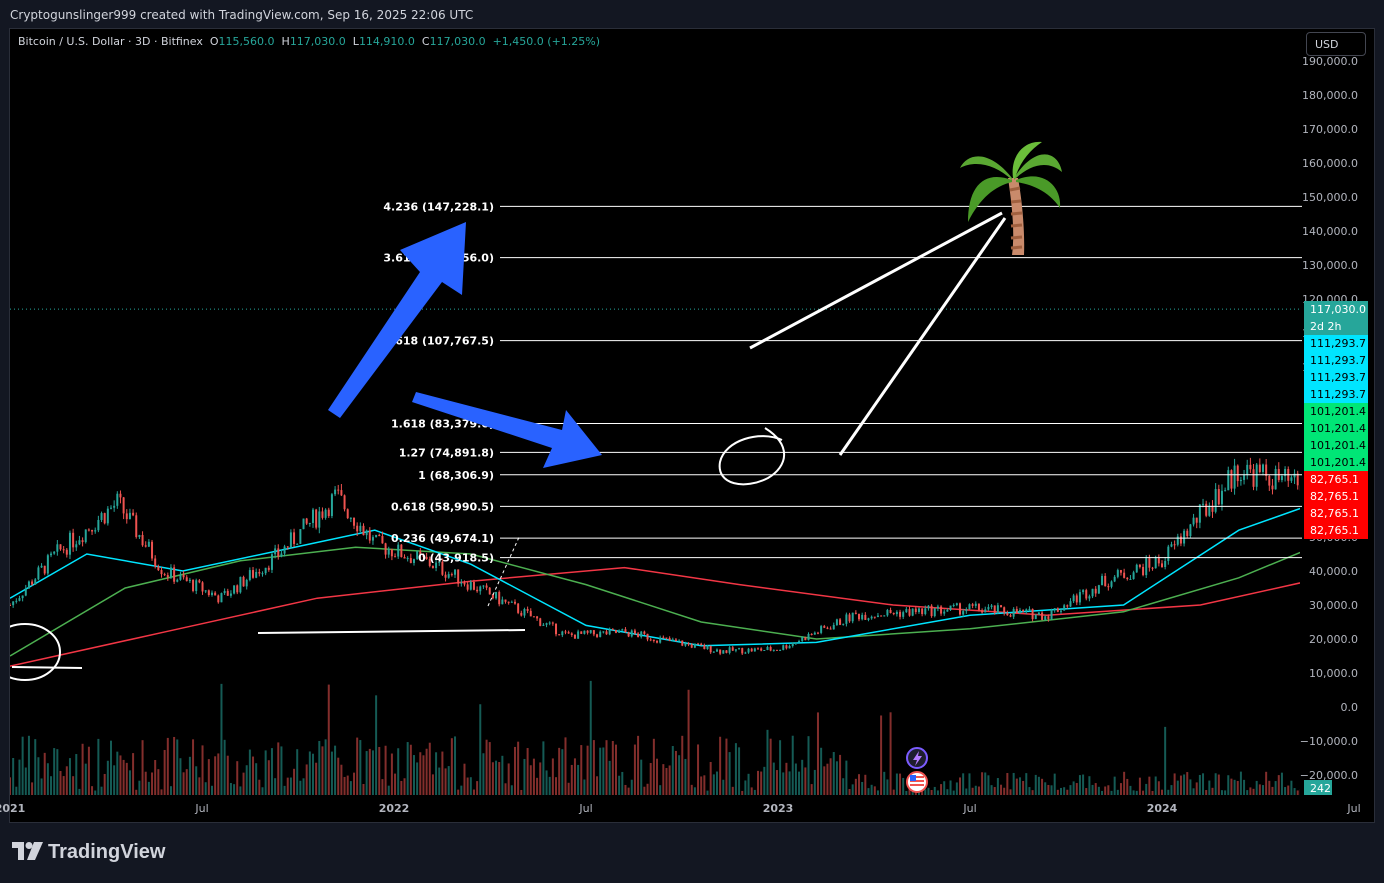 This screenshot has width=1384, height=883. Describe the element at coordinates (27, 851) in the screenshot. I see `tradingview-logo-icon` at that location.